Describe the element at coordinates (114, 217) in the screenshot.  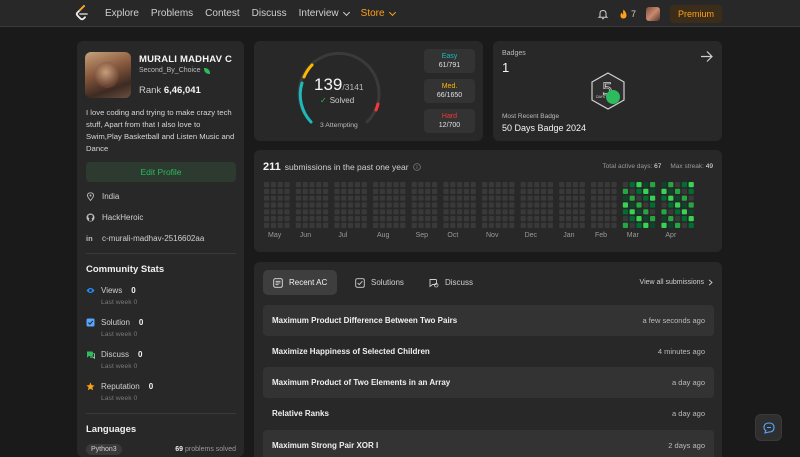
I see `github-row: HackHeroic` at that location.